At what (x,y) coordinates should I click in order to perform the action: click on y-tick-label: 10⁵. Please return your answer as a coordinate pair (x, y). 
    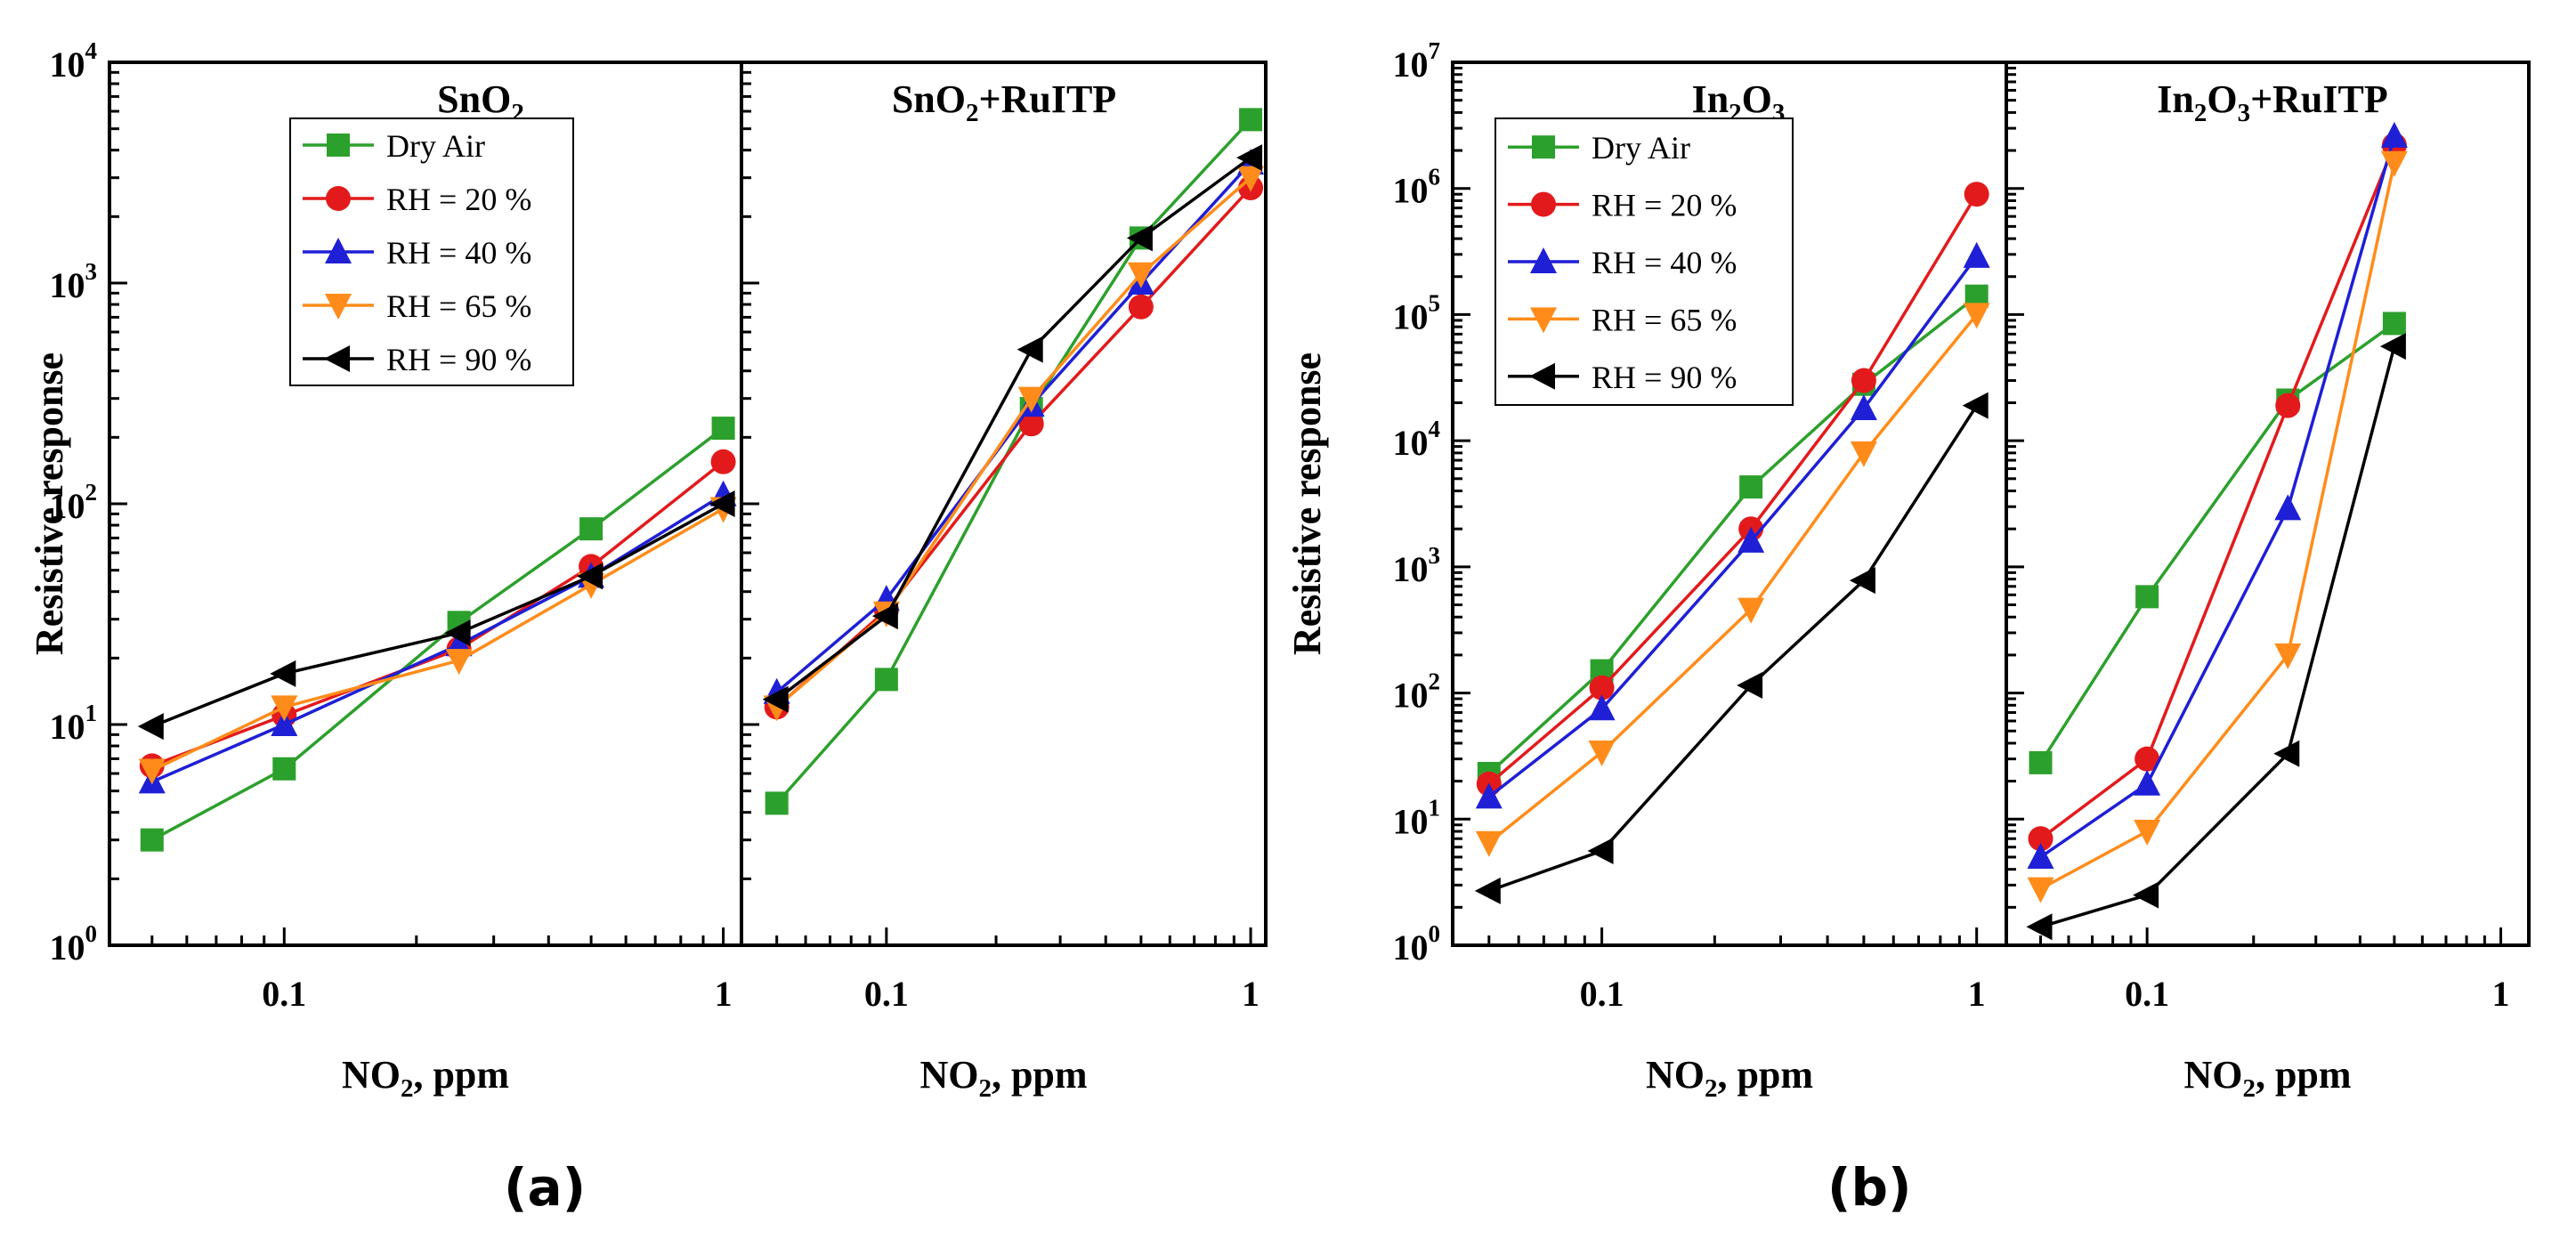
    Looking at the image, I should click on (1417, 313).